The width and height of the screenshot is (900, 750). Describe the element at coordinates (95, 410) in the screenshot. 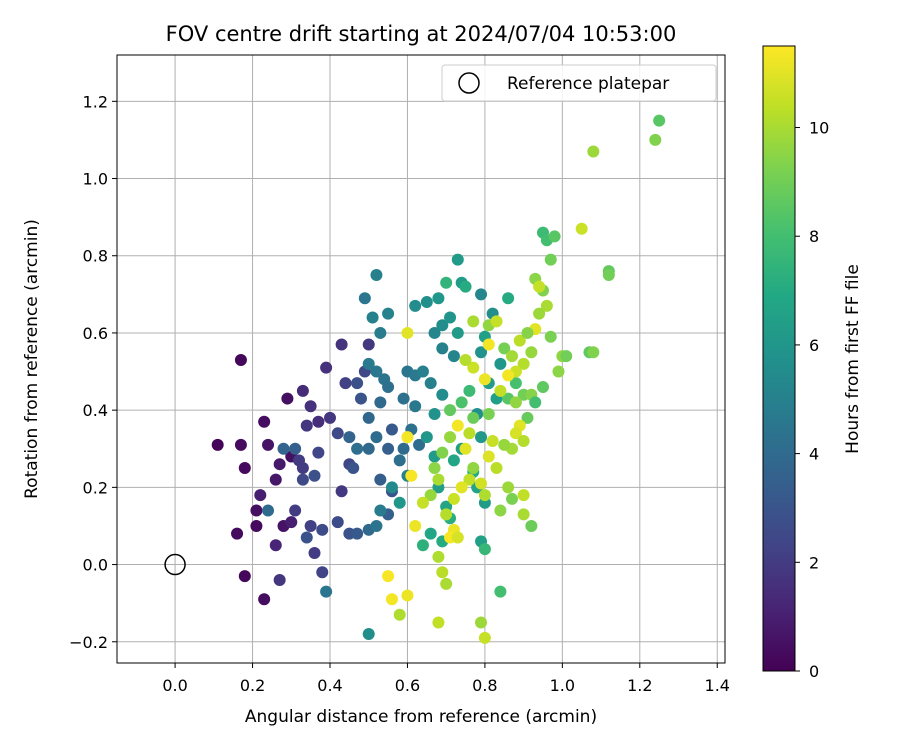

I see `y-tick-label: 0.4` at that location.